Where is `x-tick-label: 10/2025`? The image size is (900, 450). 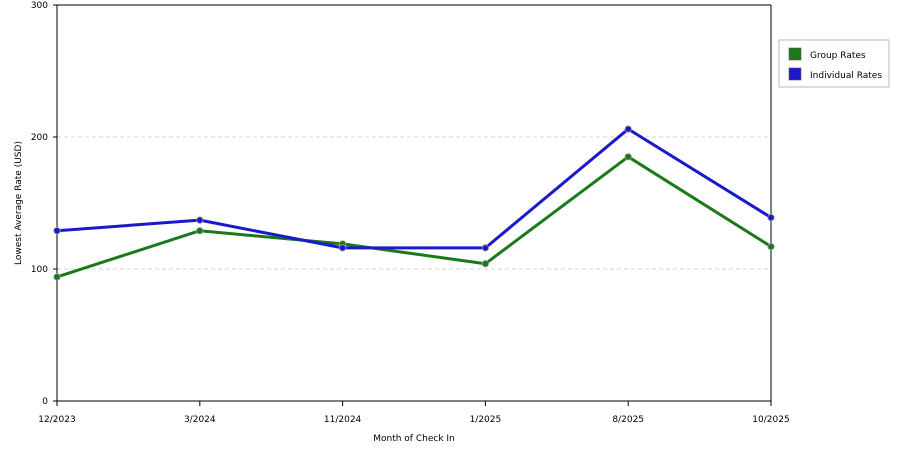 x-tick-label: 10/2025 is located at coordinates (770, 420).